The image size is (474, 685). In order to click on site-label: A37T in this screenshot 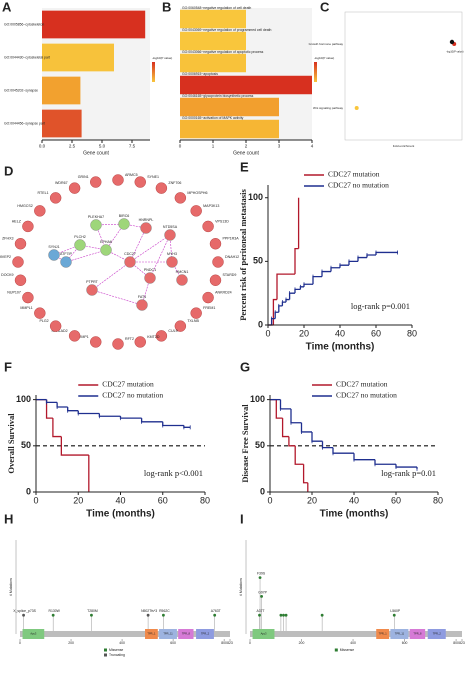, I will do `click(260, 611)`.